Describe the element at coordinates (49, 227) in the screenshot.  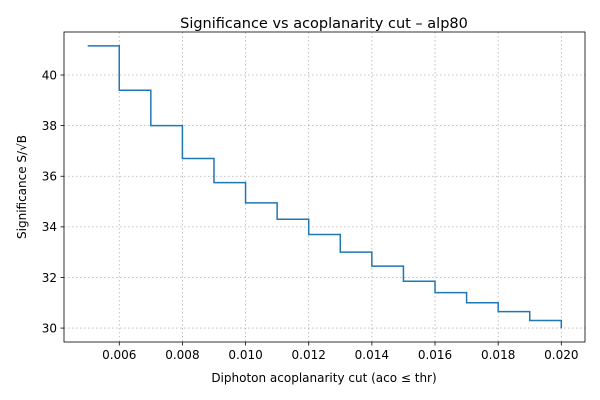
I see `y-tick-label: 34` at that location.